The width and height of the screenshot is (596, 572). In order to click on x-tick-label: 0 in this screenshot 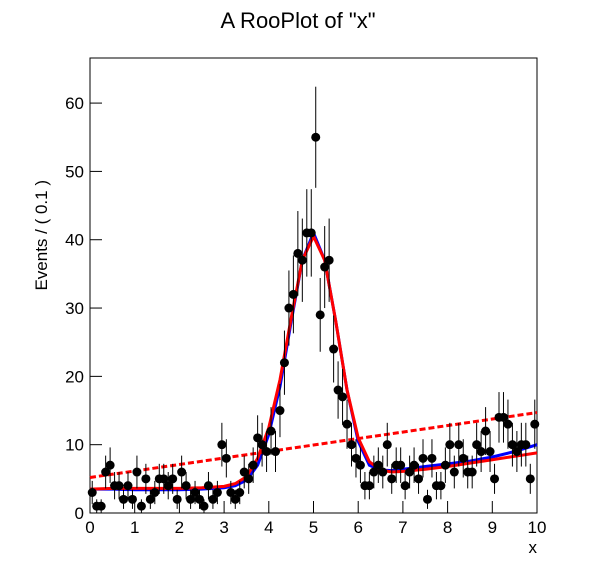, I will do `click(89, 527)`.